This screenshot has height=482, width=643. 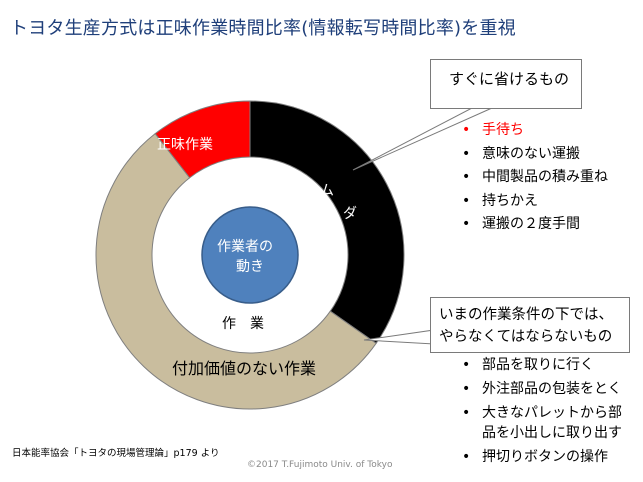 What do you see at coordinates (532, 156) in the screenshot?
I see `list-item: 意味のない運搬` at bounding box center [532, 156].